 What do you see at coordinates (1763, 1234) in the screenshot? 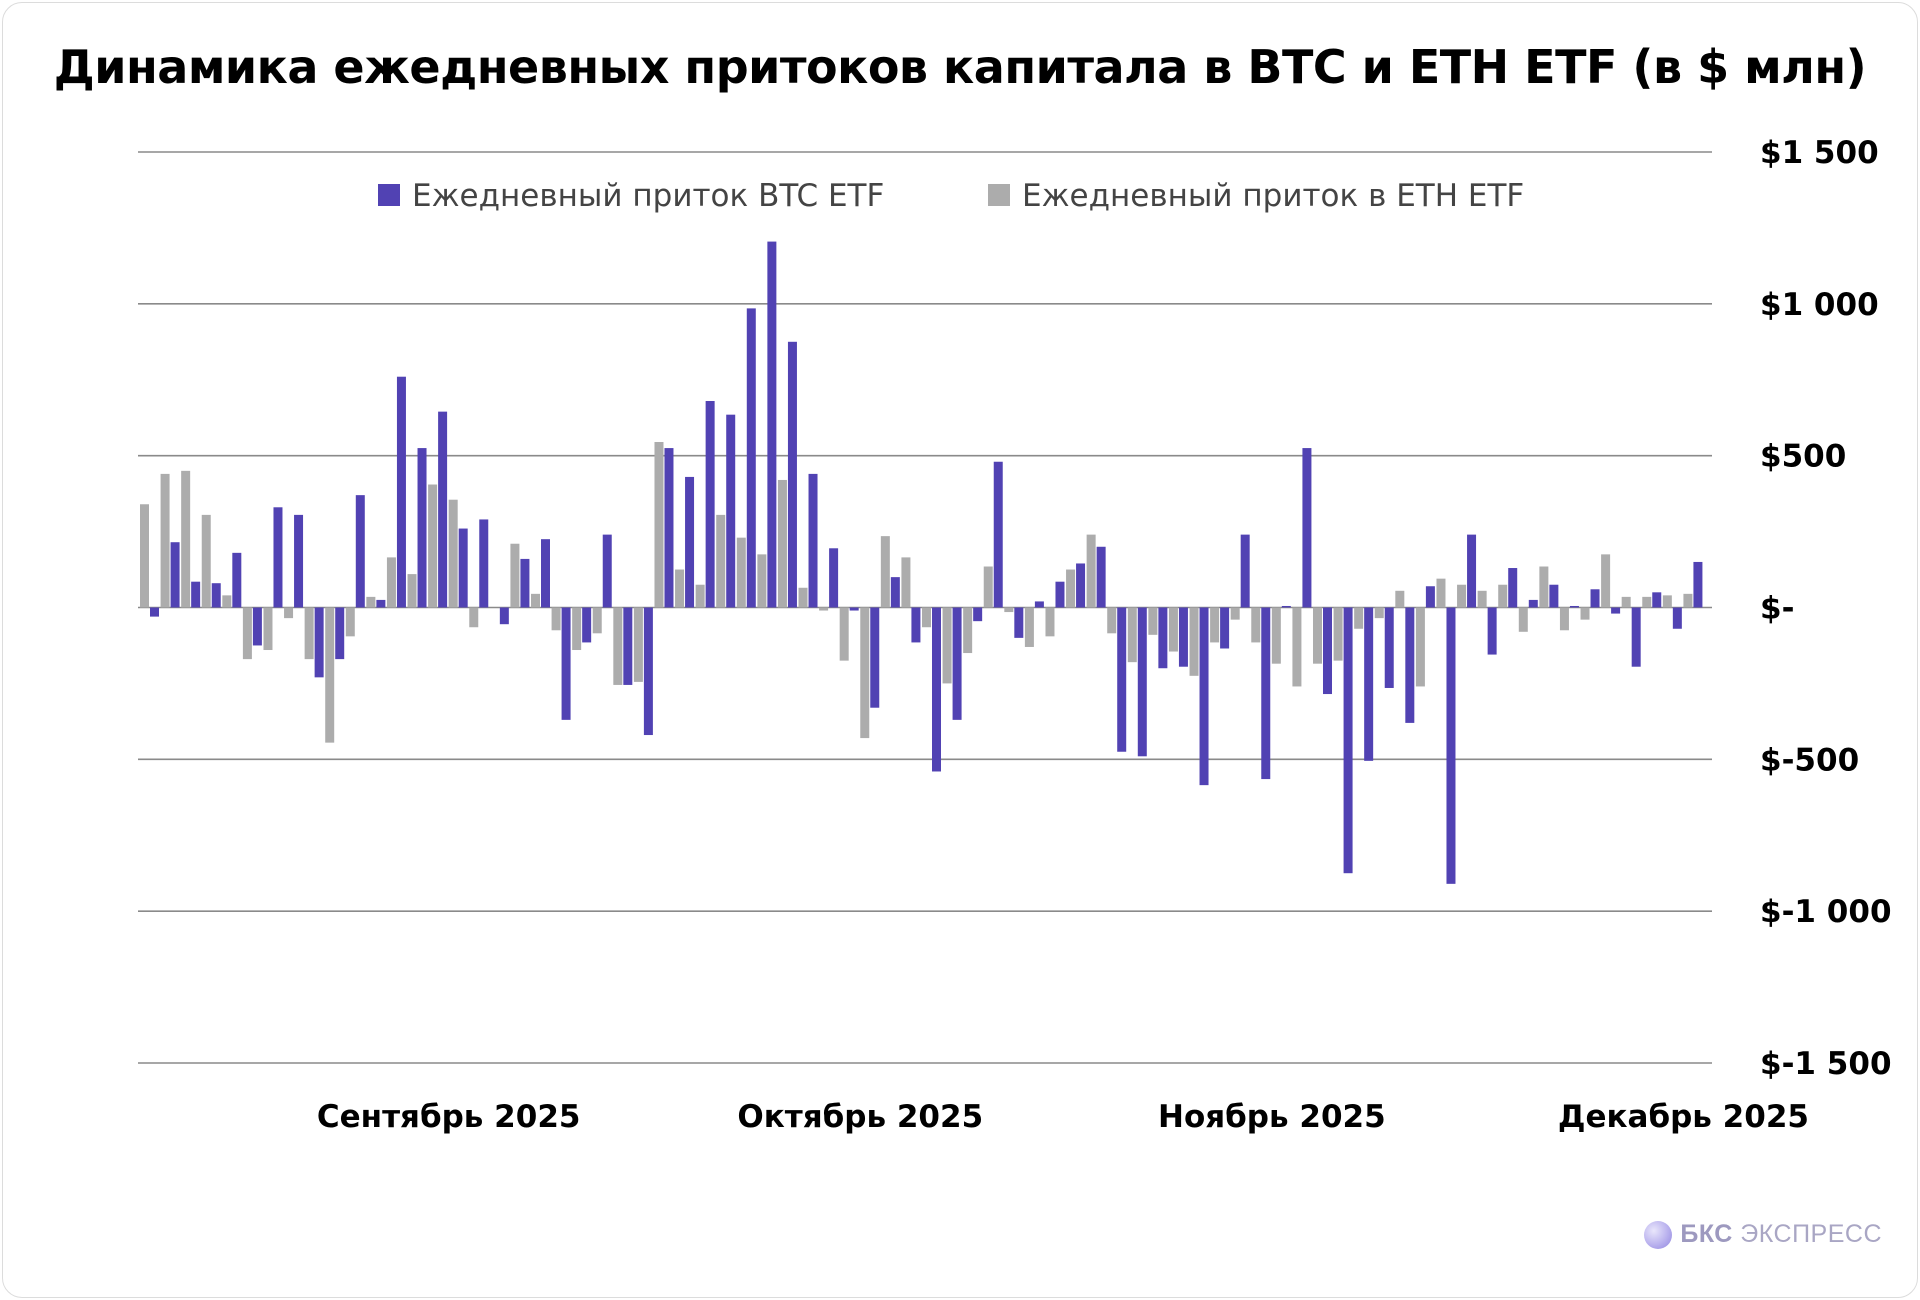
I see `brand-logo: БКС ЭКСПРЕСС` at bounding box center [1763, 1234].